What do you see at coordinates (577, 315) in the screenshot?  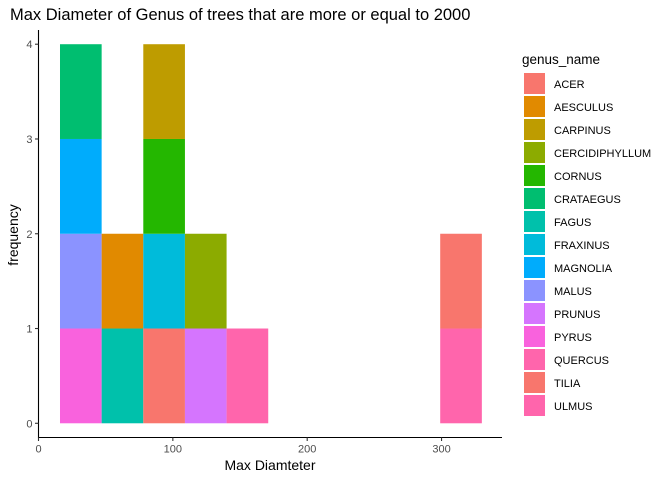 I see `legend-label: PRUNUS` at bounding box center [577, 315].